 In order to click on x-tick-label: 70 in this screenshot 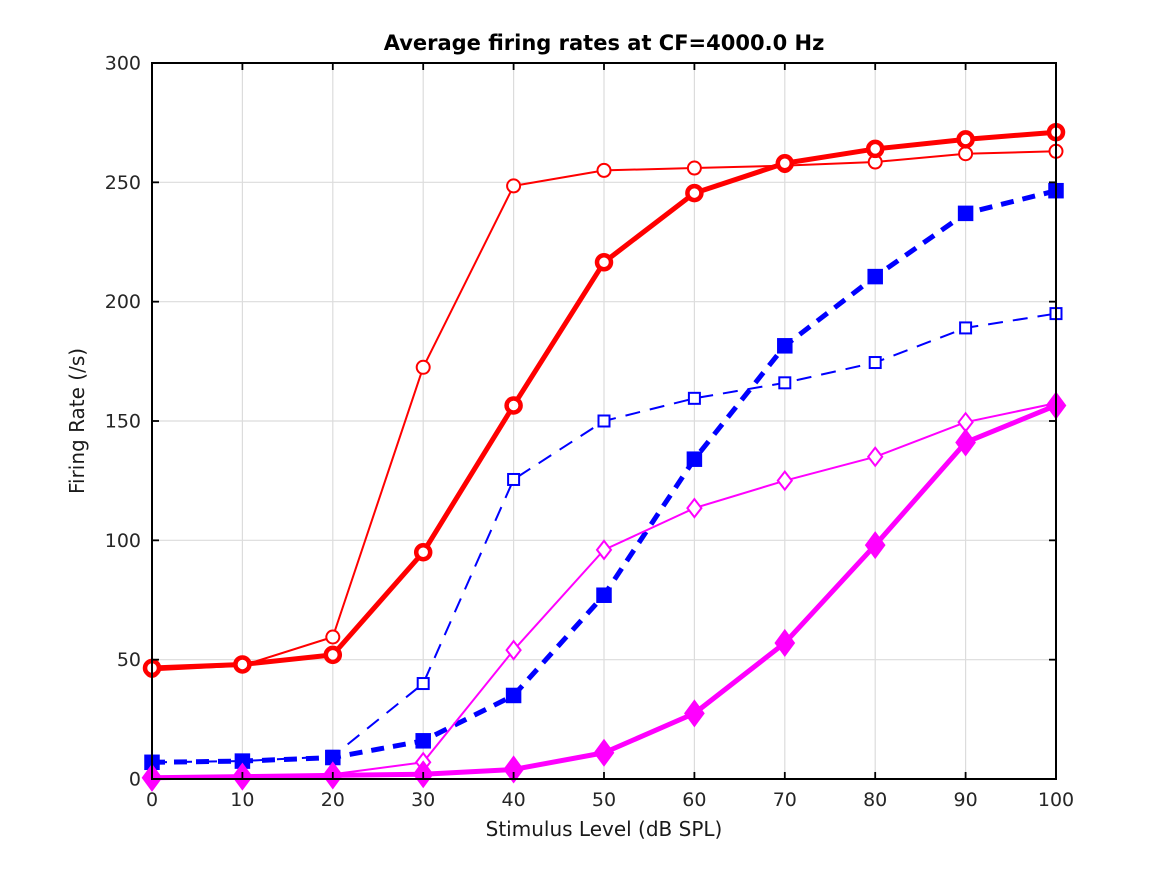, I will do `click(785, 800)`.